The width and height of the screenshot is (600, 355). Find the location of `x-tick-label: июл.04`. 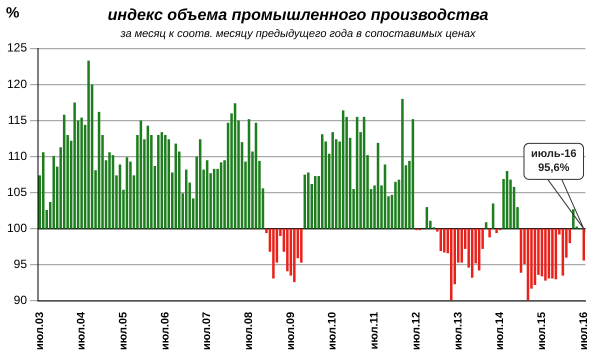

x-tick-label: июл.04 is located at coordinates (82, 330).